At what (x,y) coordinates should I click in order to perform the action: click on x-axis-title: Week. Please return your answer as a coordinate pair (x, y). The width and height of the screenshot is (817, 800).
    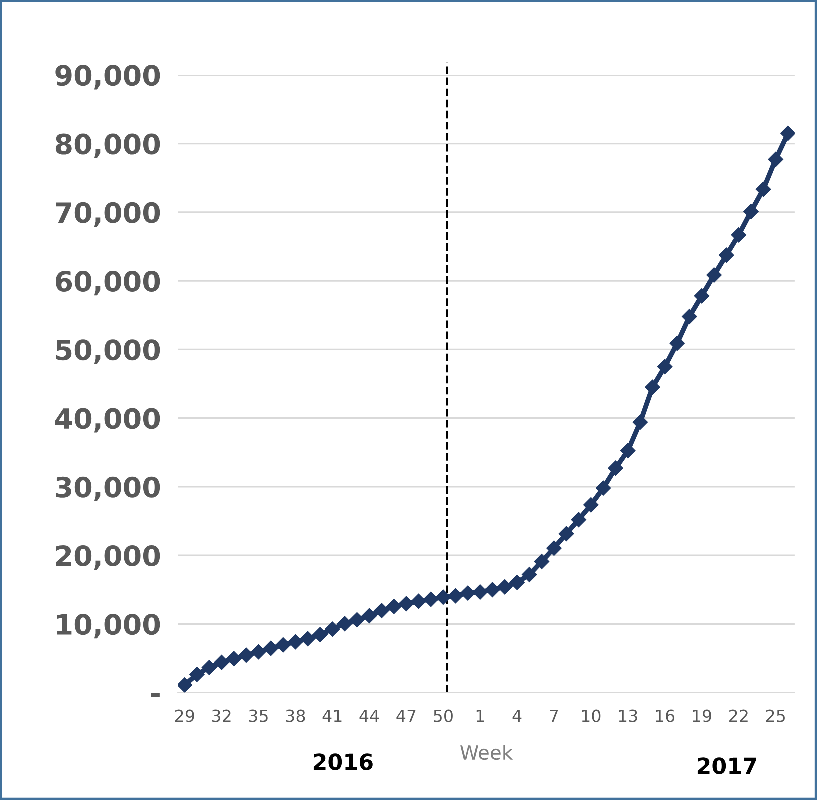
    Looking at the image, I should click on (487, 752).